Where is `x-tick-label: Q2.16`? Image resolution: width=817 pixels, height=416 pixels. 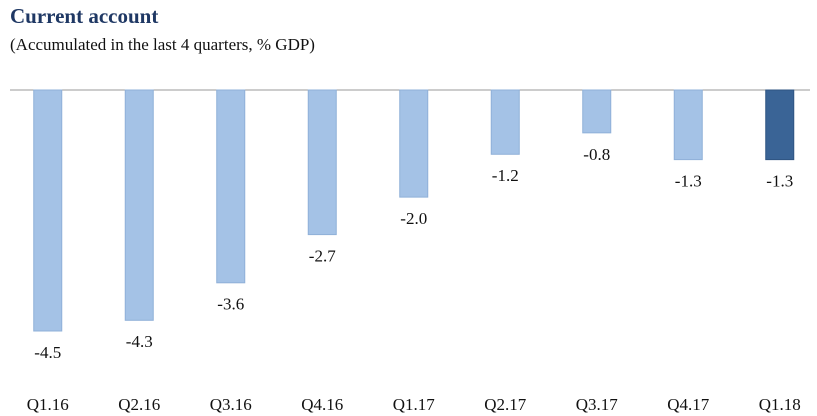
x-tick-label: Q2.16 is located at coordinates (139, 404).